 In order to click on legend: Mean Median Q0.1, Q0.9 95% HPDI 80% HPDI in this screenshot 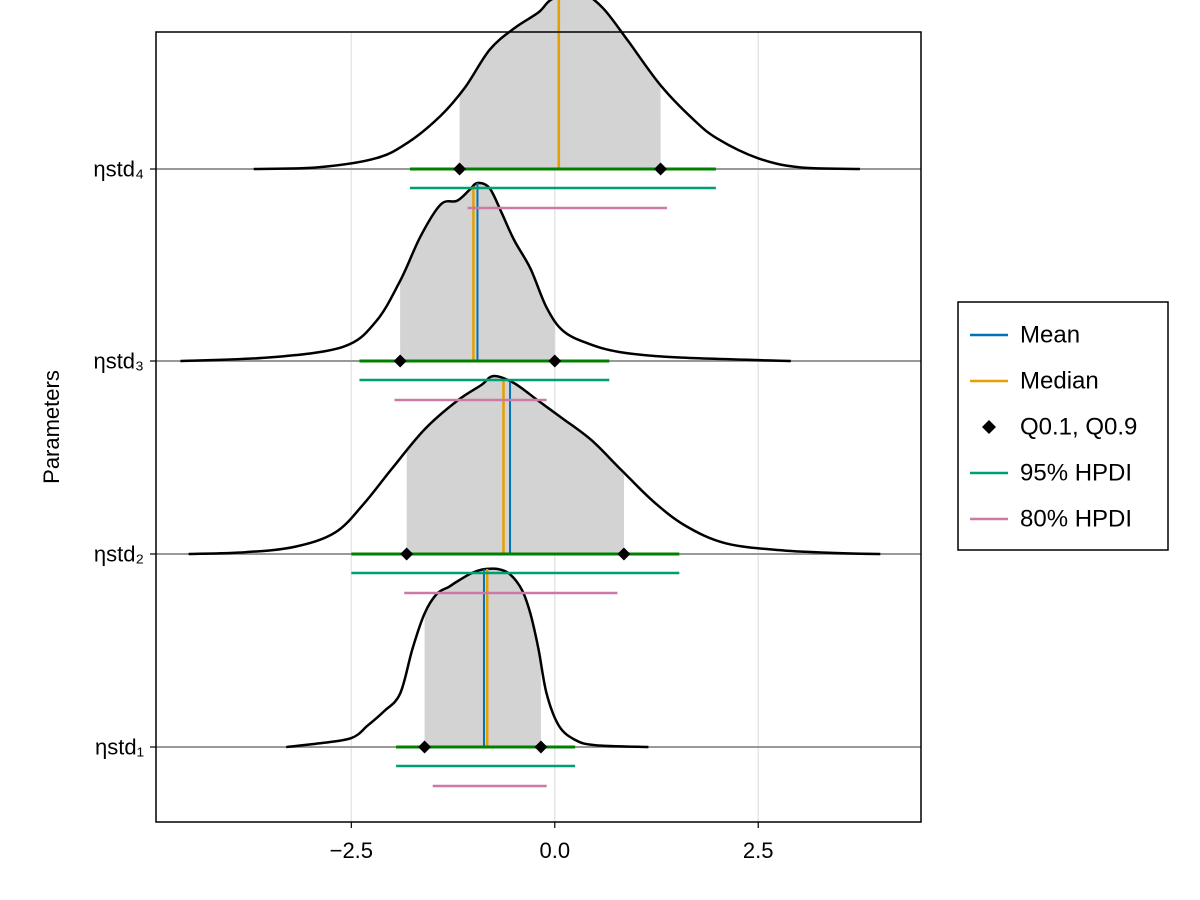, I will do `click(1063, 426)`.